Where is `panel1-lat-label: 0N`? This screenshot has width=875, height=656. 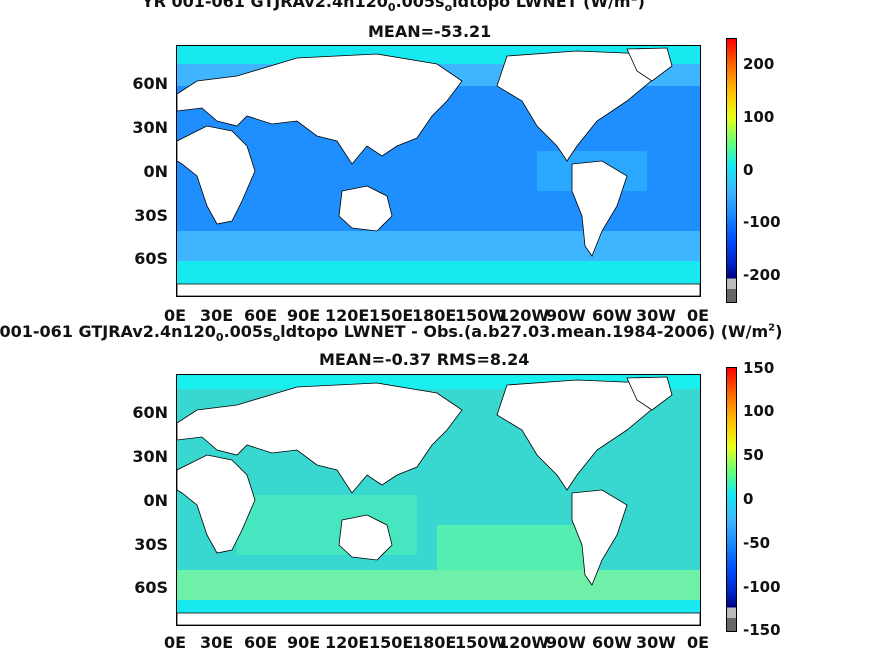
panel1-lat-label: 0N is located at coordinates (155, 171).